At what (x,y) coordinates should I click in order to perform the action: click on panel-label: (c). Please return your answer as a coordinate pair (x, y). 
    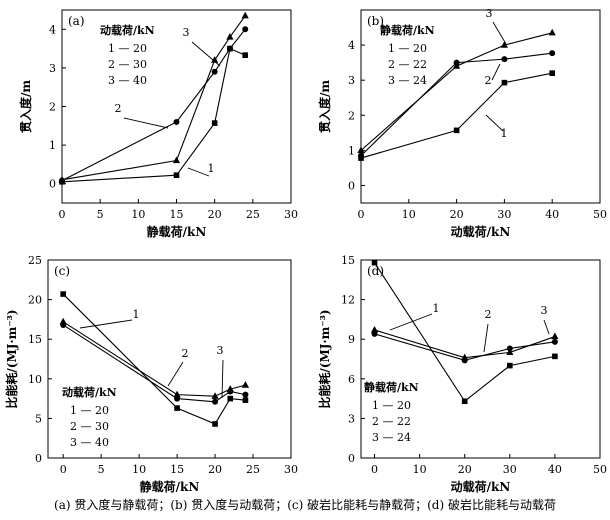
    Looking at the image, I should click on (62, 271).